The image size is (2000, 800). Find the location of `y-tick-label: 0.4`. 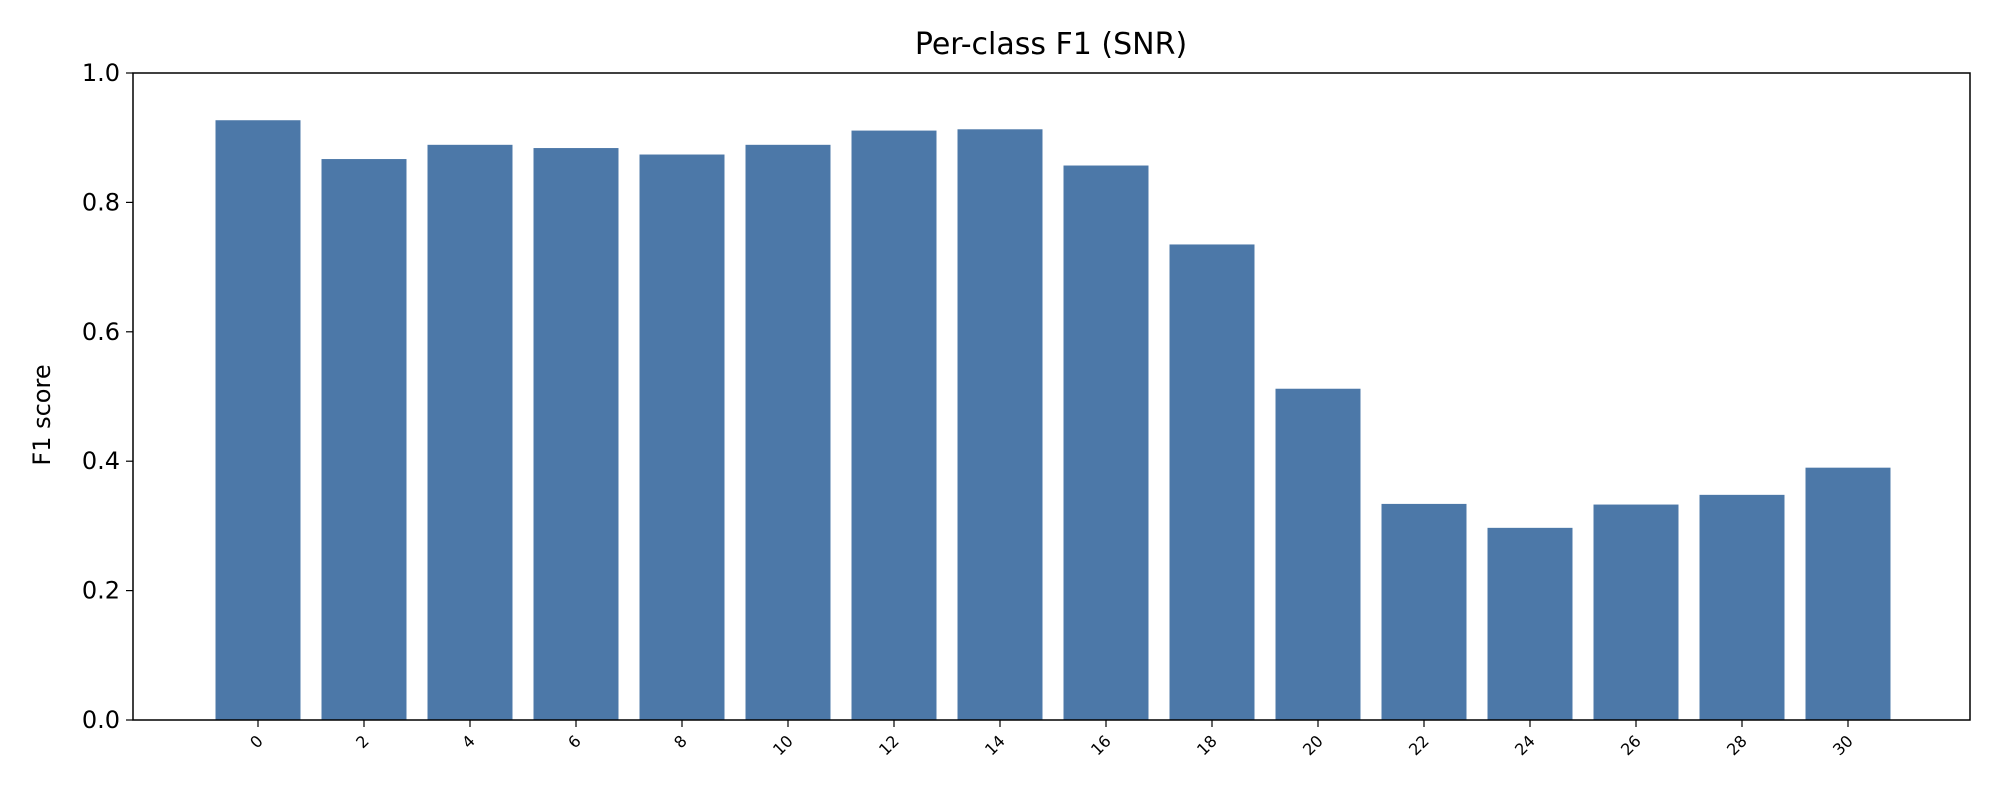

y-tick-label: 0.4 is located at coordinates (101, 461).